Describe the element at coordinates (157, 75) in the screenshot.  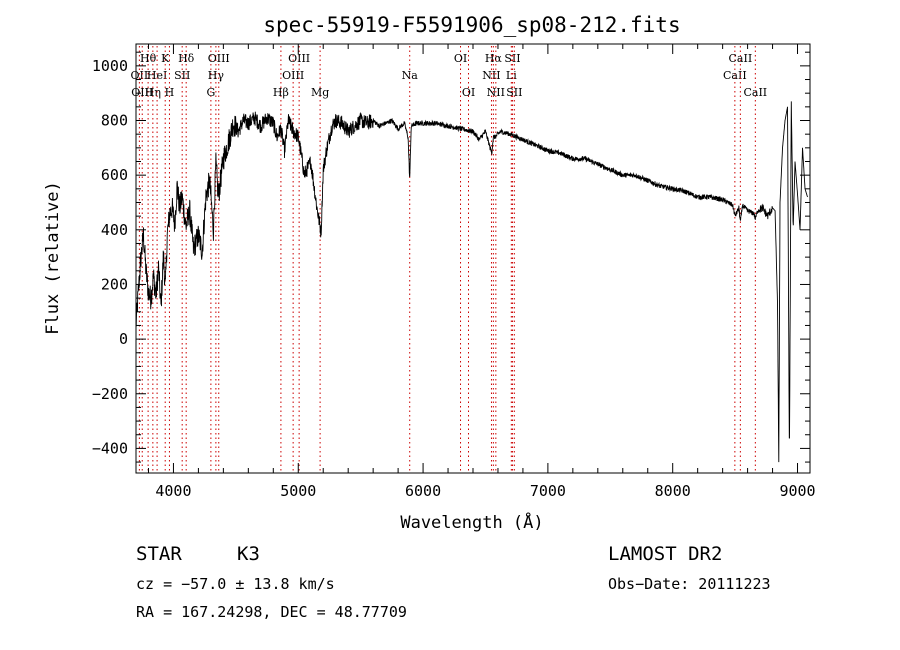
I see `spectral-line-label: HeI` at that location.